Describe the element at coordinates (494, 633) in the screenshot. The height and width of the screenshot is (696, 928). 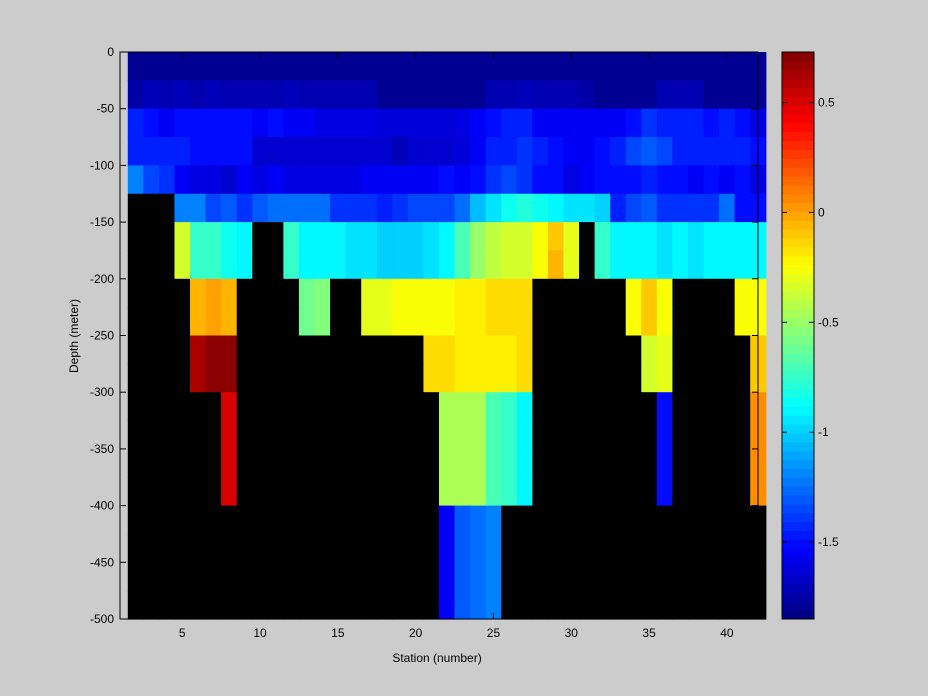
I see `x-tick-label: 25` at that location.